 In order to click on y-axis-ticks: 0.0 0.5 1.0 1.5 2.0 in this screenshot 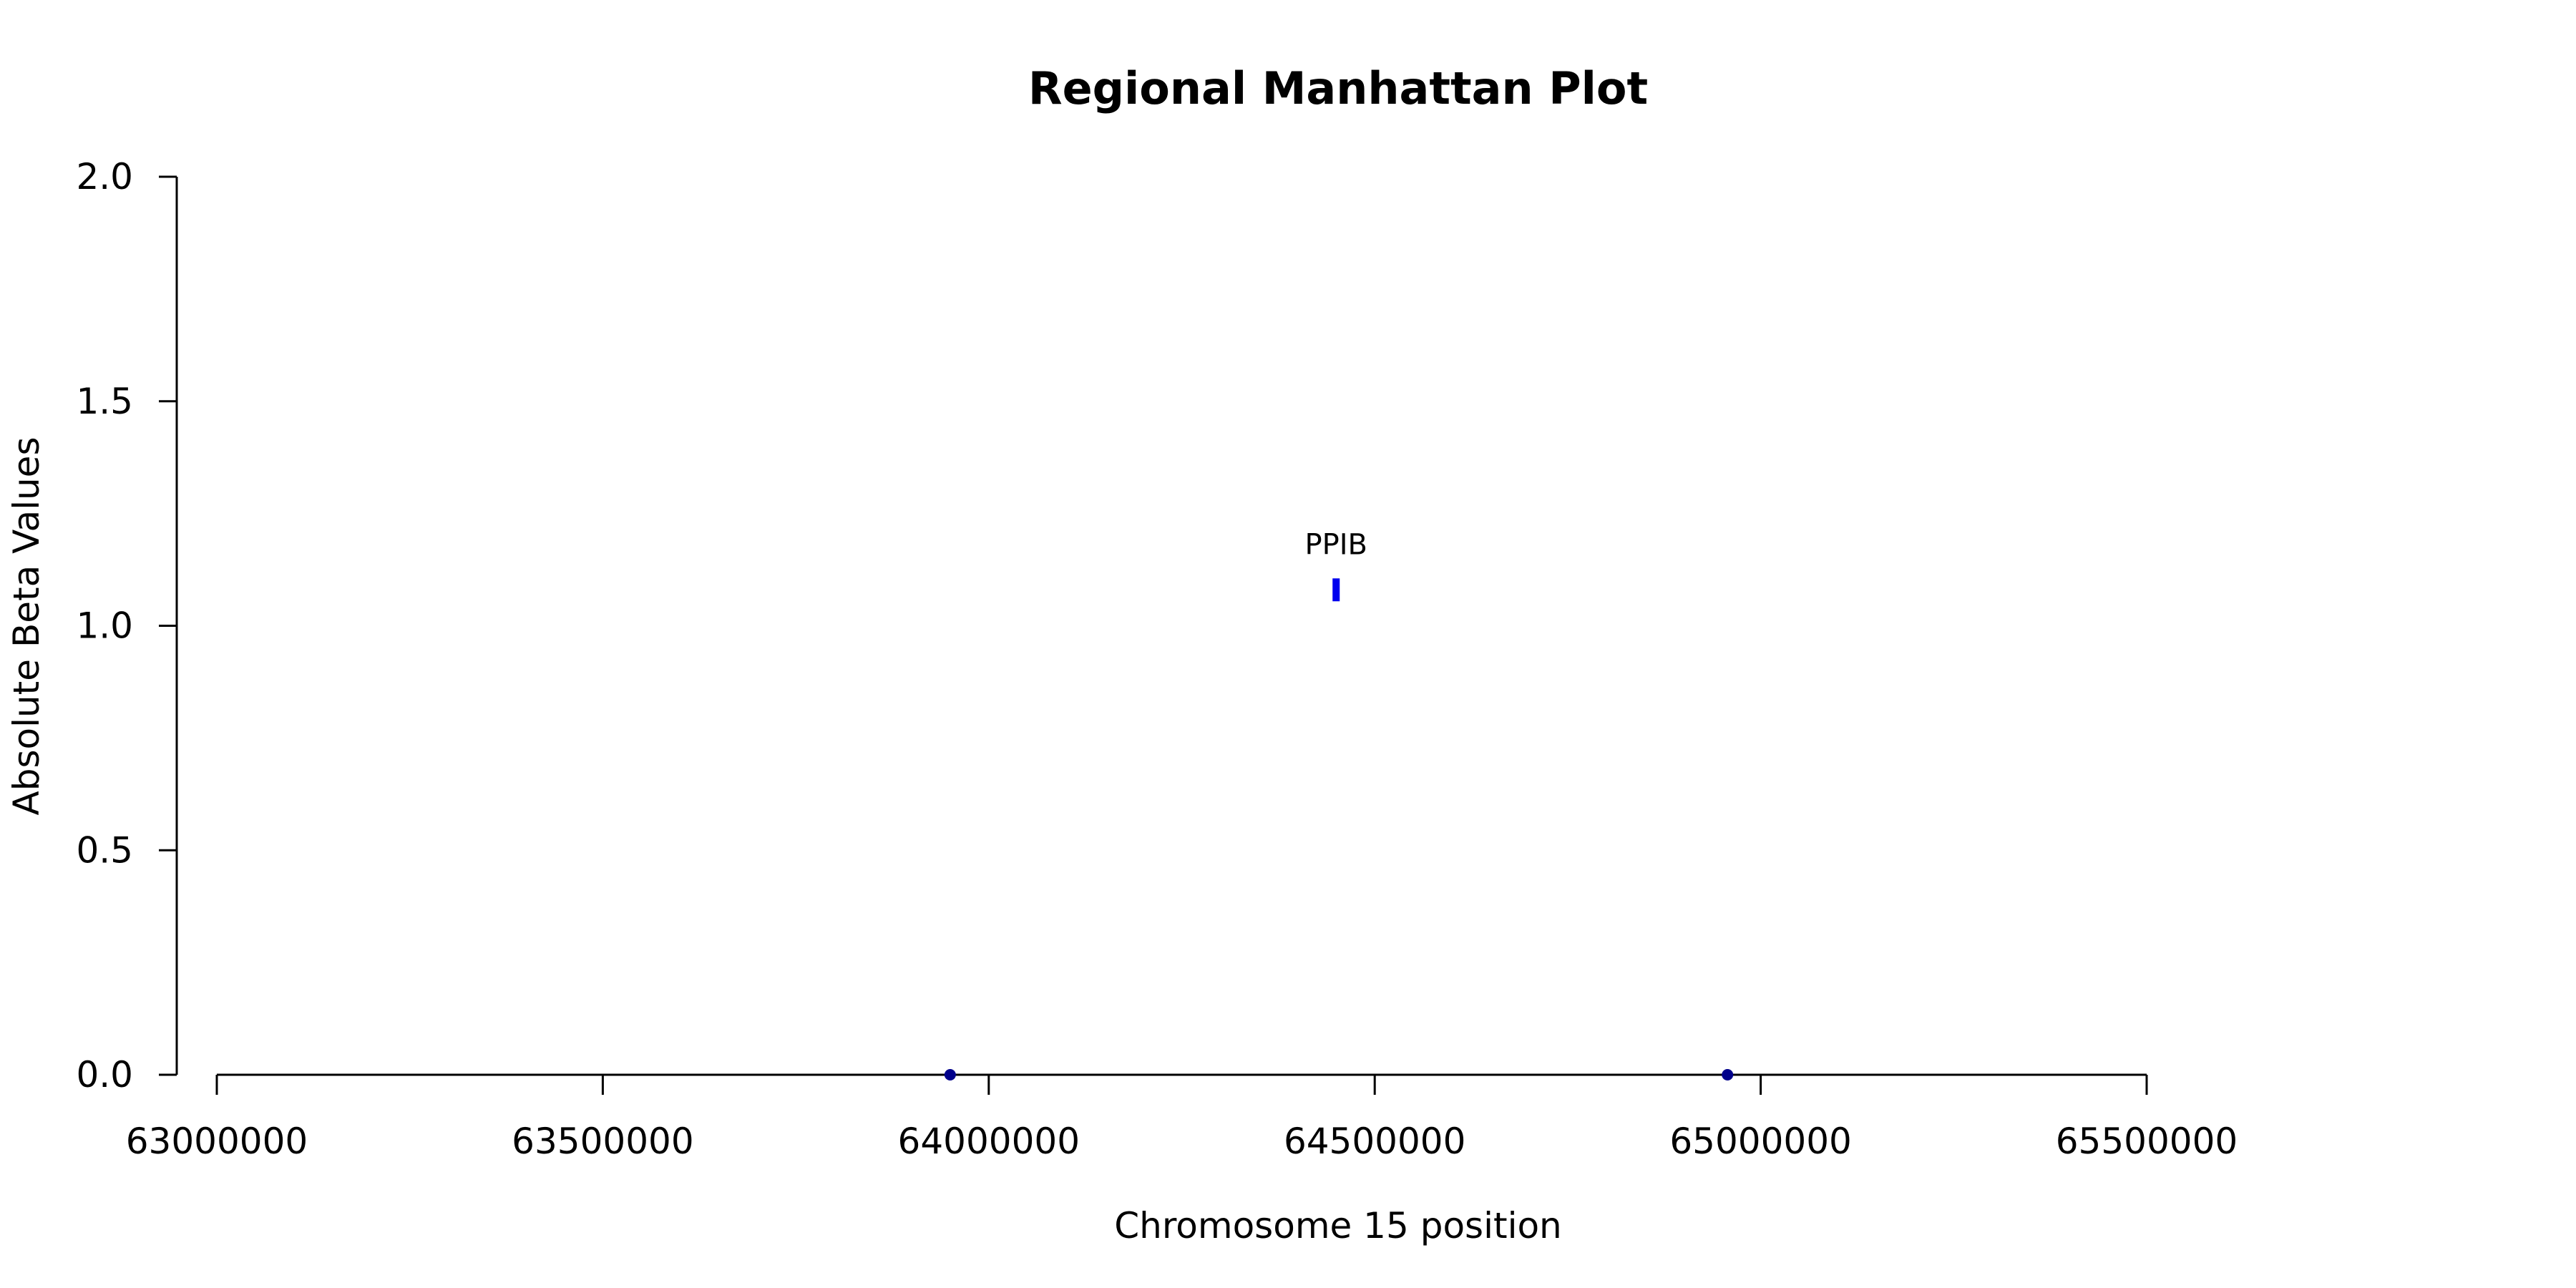, I will do `click(126, 626)`.